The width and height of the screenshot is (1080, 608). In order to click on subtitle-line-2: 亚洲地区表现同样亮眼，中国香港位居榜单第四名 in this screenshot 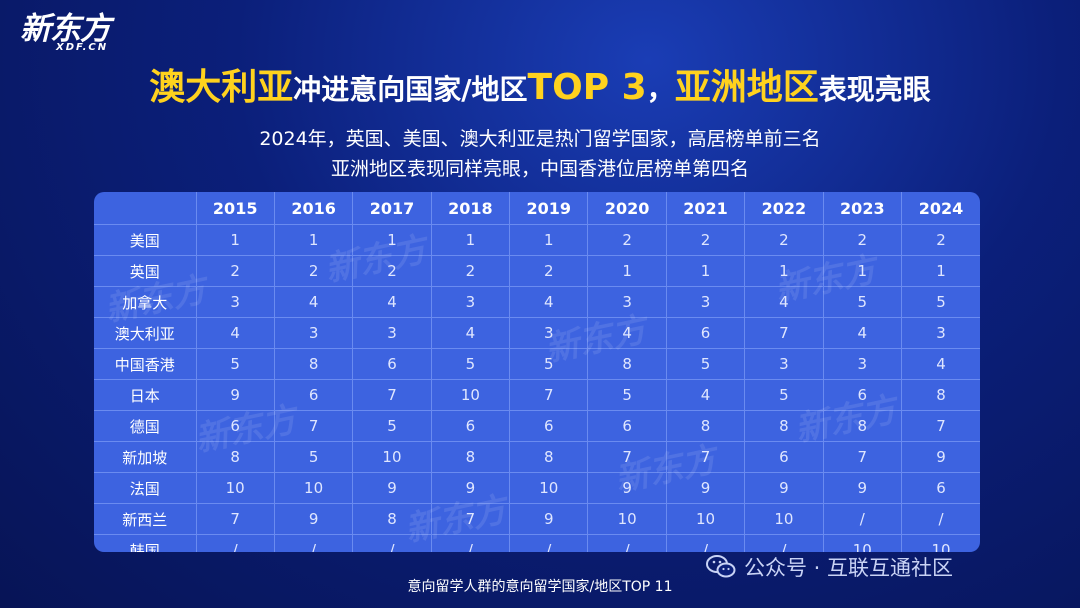, I will do `click(539, 169)`.